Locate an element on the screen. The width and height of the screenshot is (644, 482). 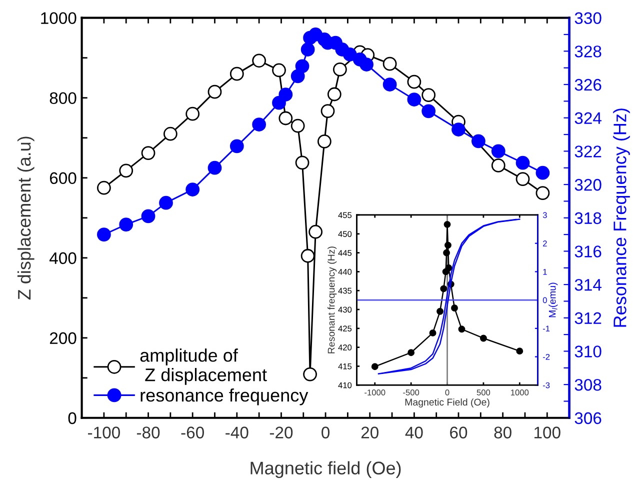
x-tick-label: 40 is located at coordinates (414, 432).